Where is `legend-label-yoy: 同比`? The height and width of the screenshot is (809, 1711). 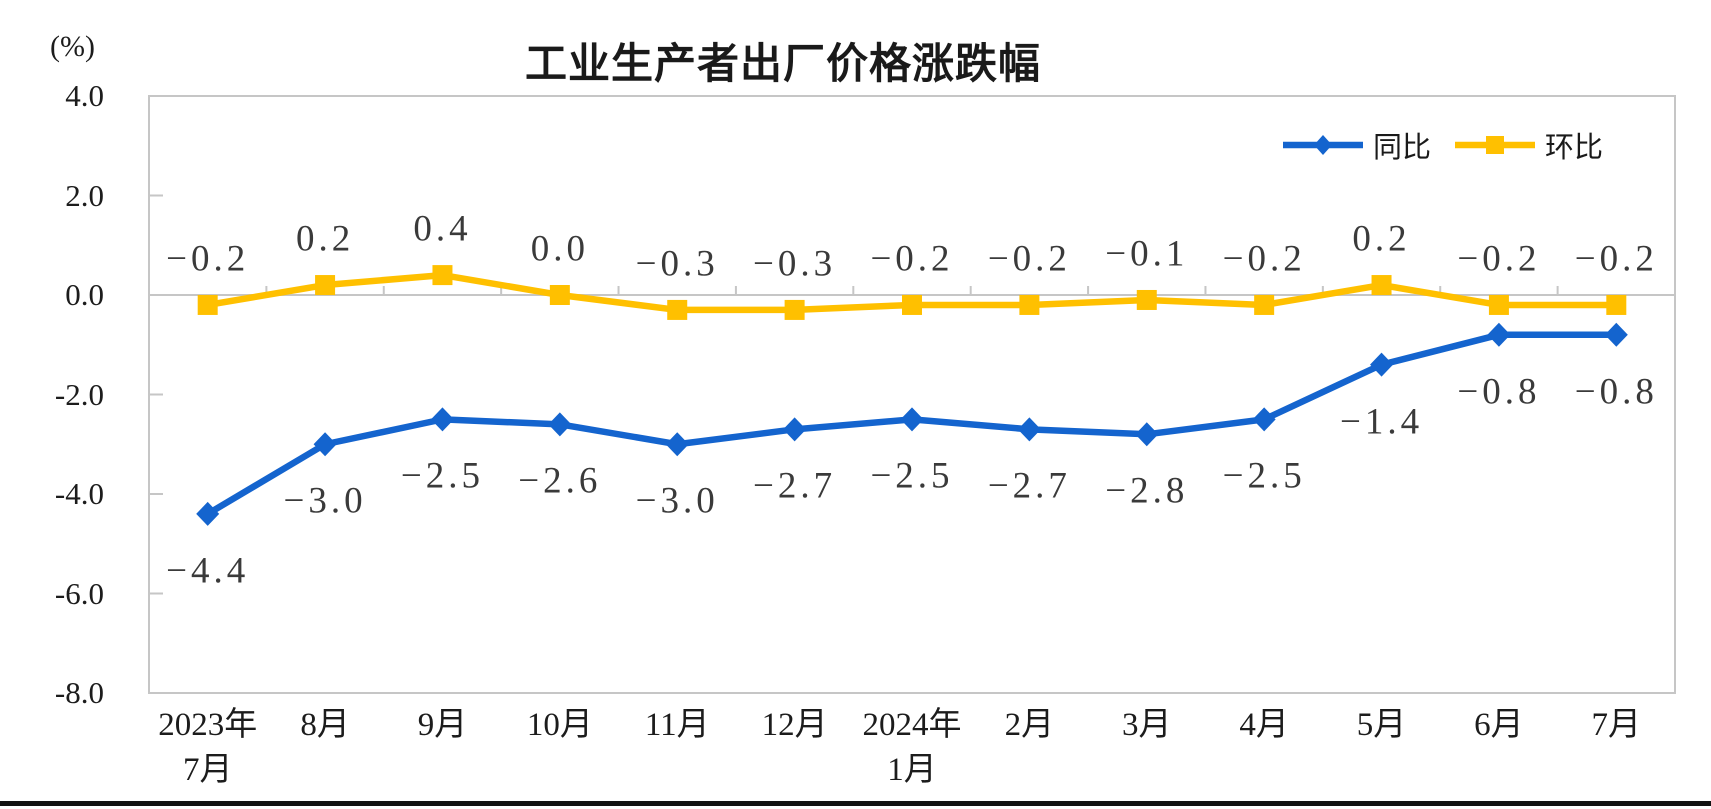
legend-label-yoy: 同比 is located at coordinates (1402, 148).